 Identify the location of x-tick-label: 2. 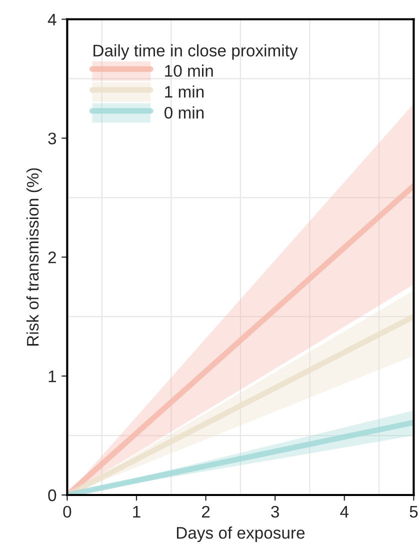
(206, 512).